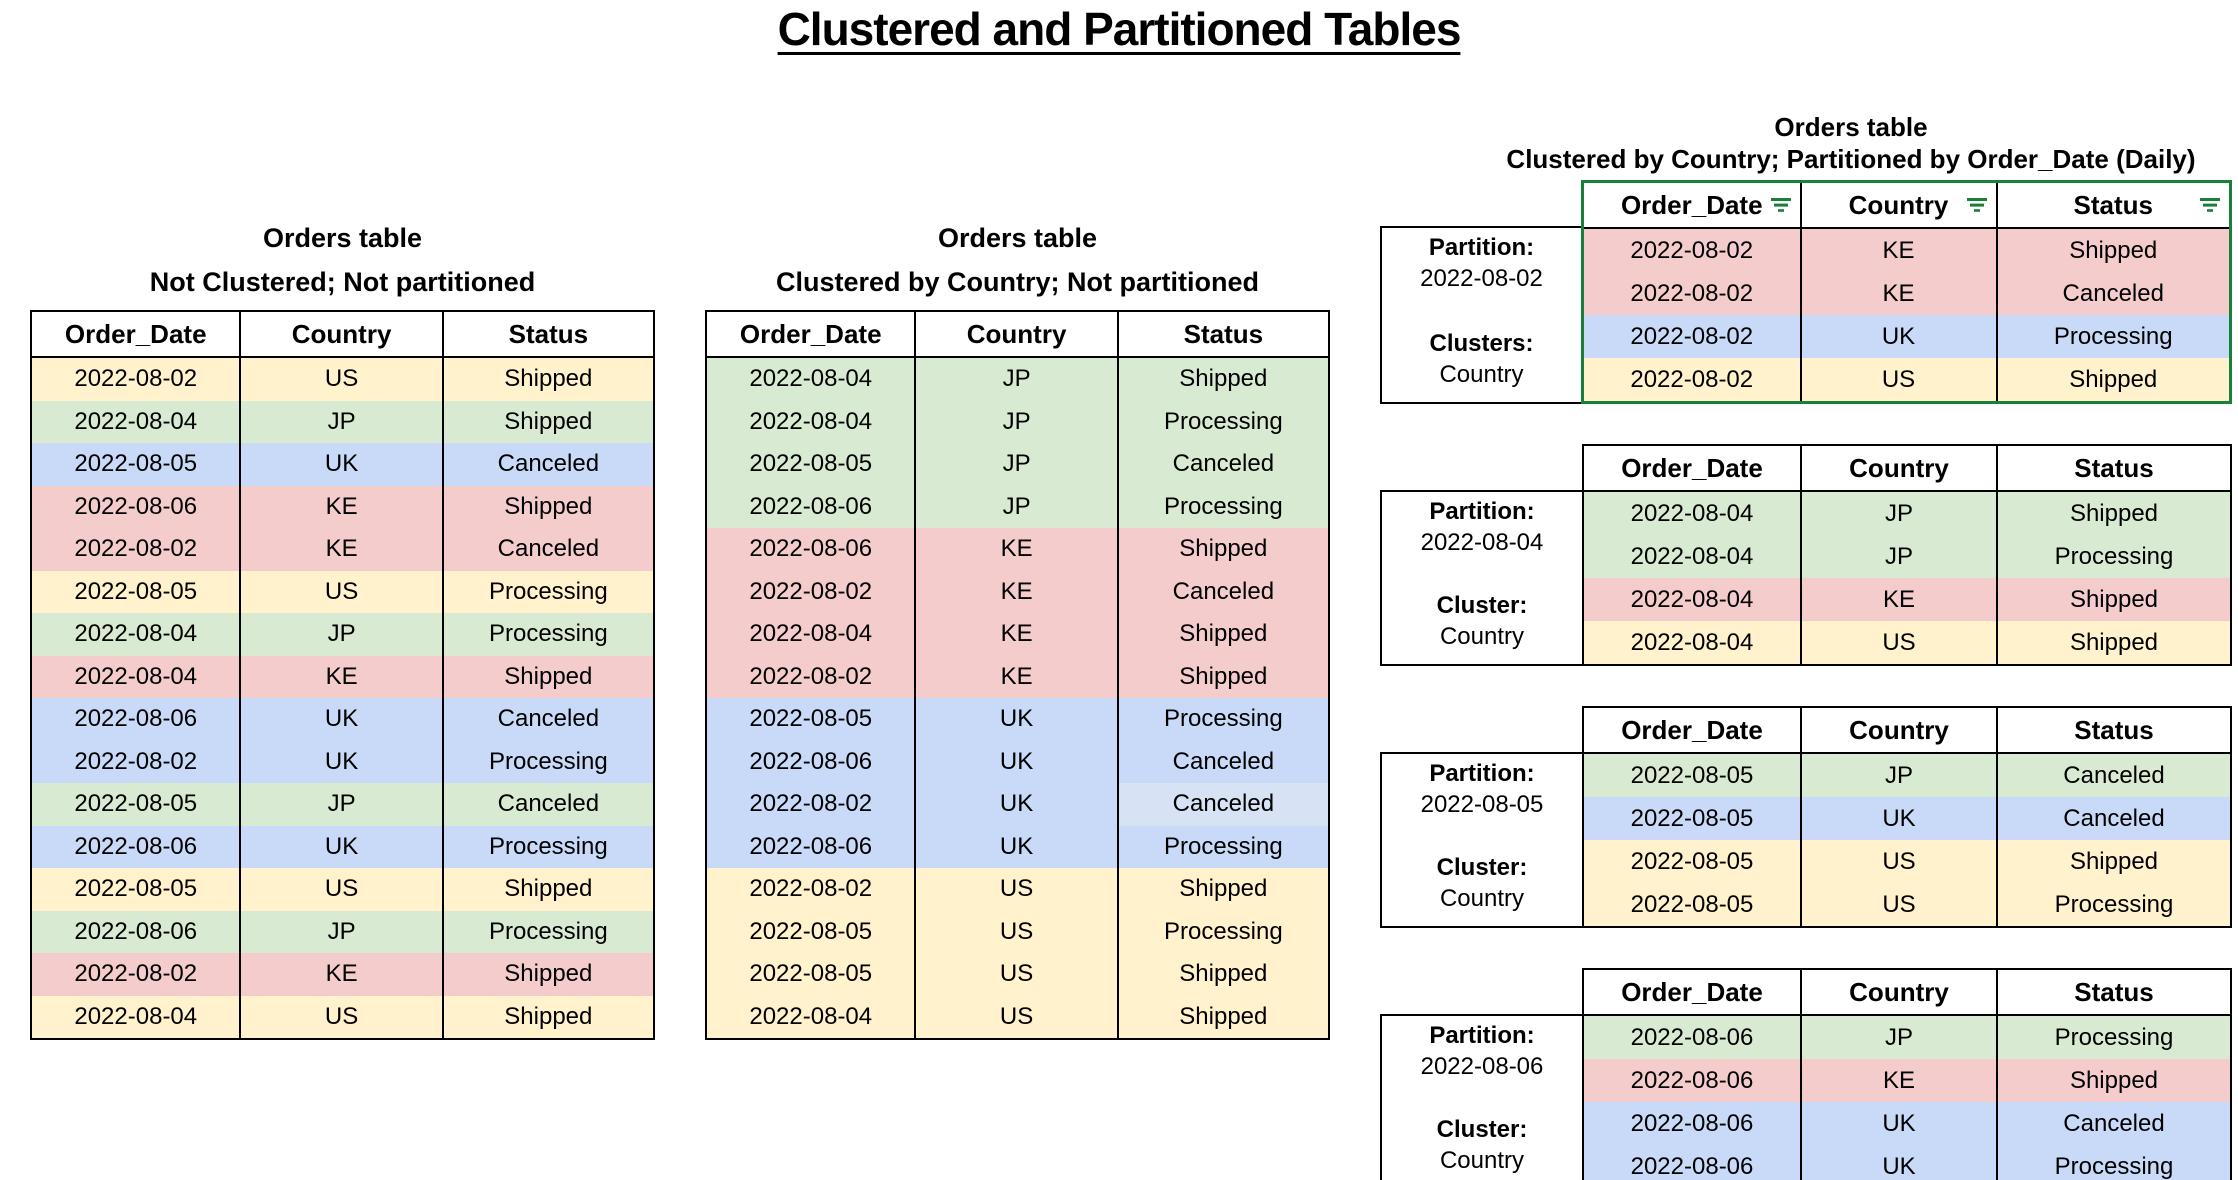 The image size is (2238, 1180). What do you see at coordinates (1907, 1080) in the screenshot?
I see `table-row: 2022-08-06 KE Shipped` at bounding box center [1907, 1080].